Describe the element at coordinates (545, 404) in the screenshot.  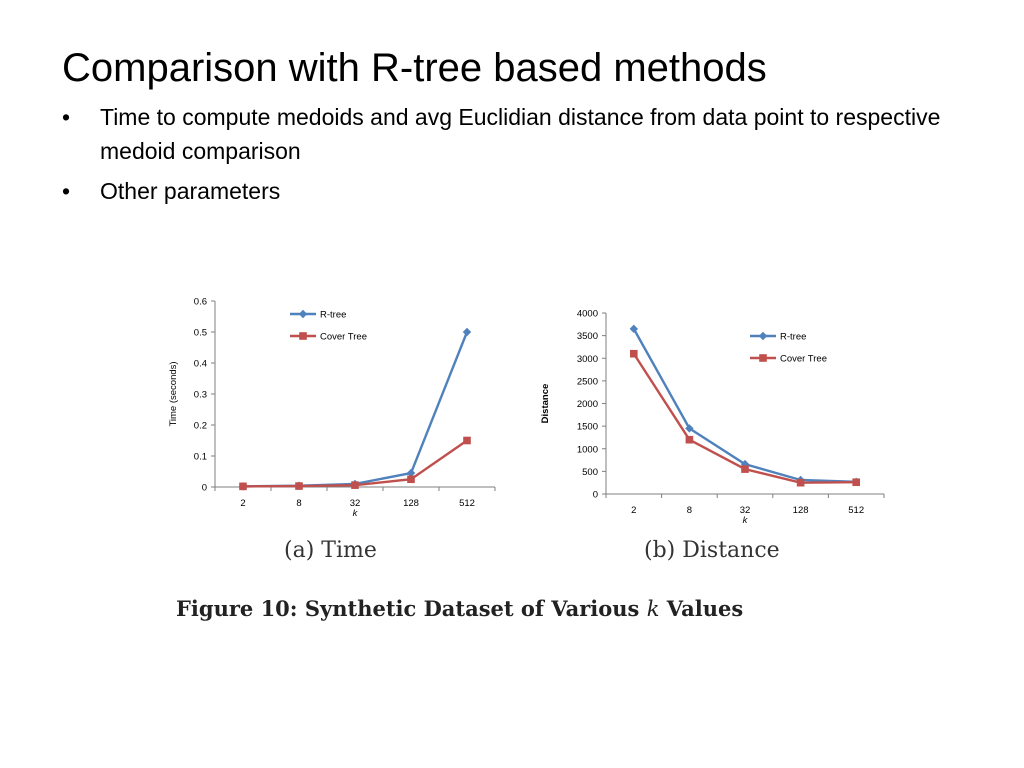
I see `y-axis-title: Distance` at that location.